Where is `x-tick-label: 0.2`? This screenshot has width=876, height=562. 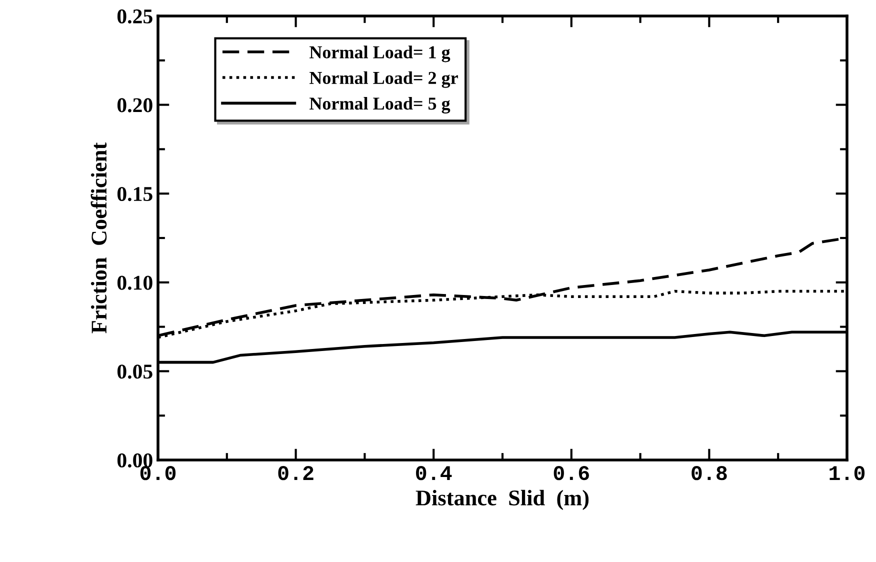 x-tick-label: 0.2 is located at coordinates (296, 473).